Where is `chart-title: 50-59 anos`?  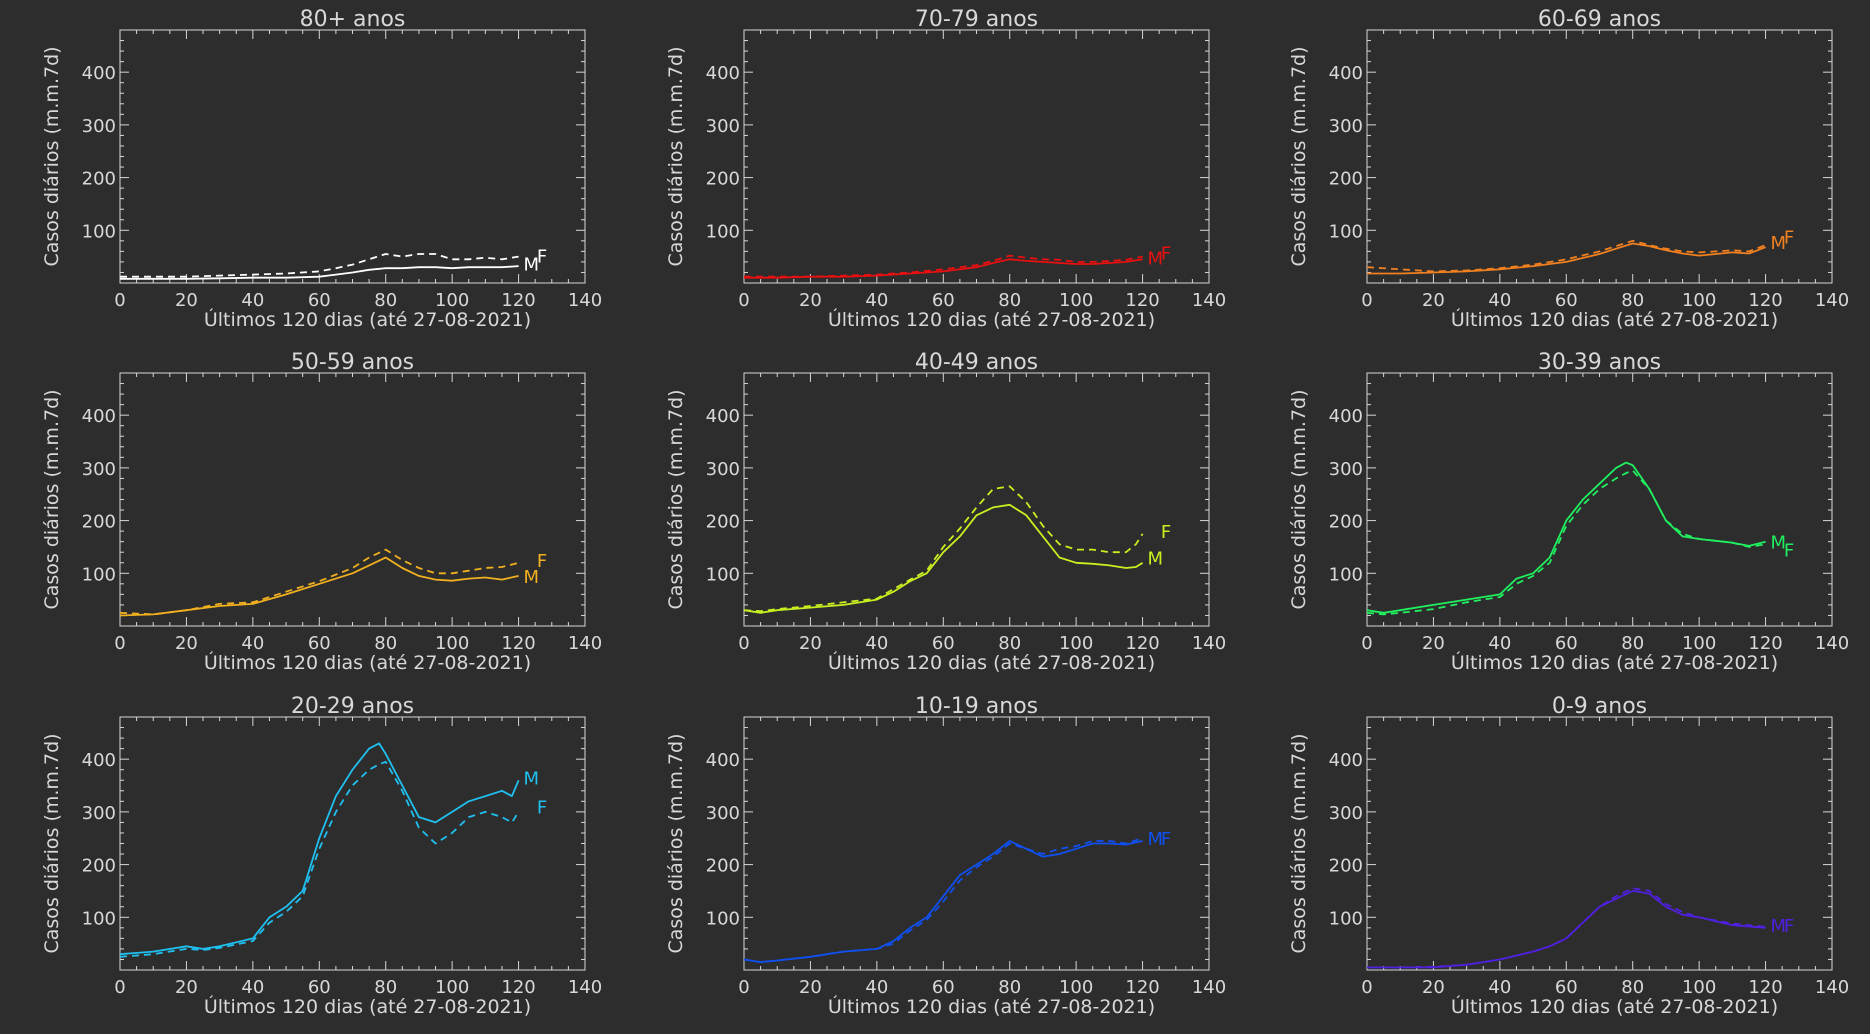
chart-title: 50-59 anos is located at coordinates (352, 362).